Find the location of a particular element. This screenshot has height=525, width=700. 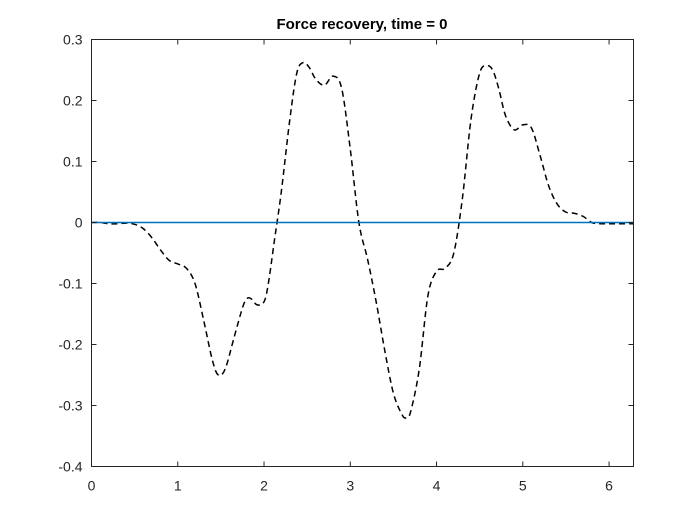

y-tick-label: -0.3 is located at coordinates (70, 406).